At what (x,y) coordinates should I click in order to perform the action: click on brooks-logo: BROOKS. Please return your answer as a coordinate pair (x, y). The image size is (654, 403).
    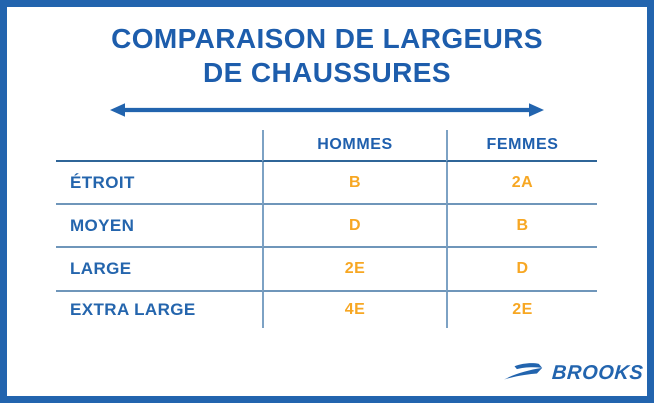
    Looking at the image, I should click on (573, 373).